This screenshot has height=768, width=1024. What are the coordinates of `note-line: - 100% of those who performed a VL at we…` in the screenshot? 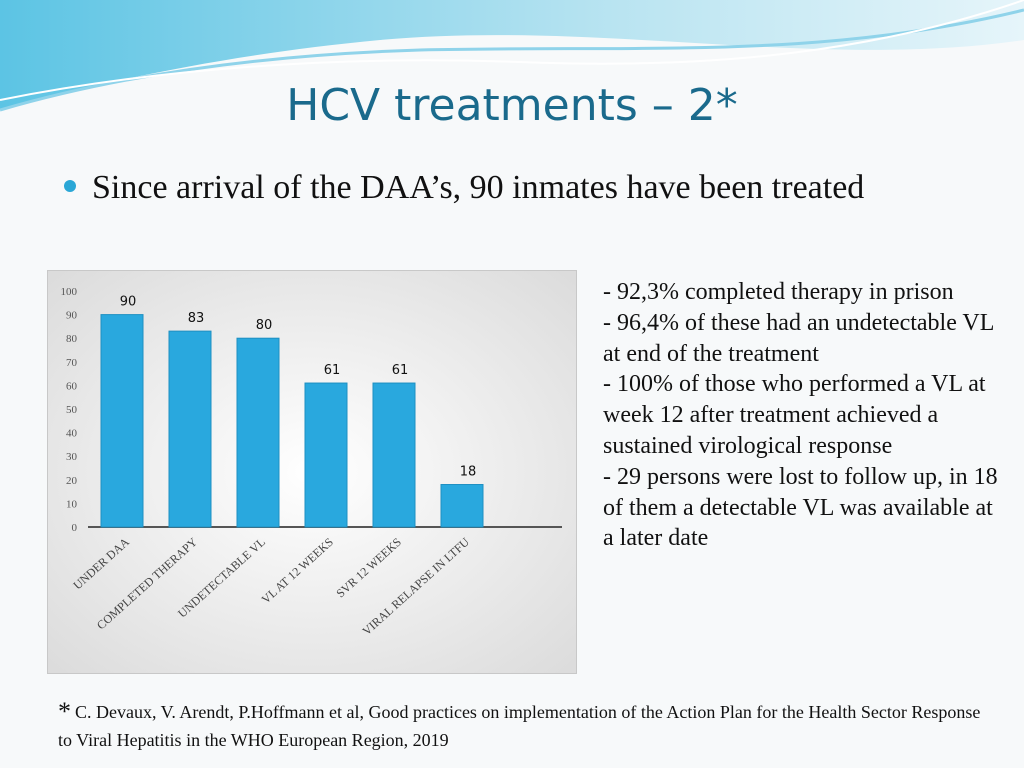 It's located at (794, 415).